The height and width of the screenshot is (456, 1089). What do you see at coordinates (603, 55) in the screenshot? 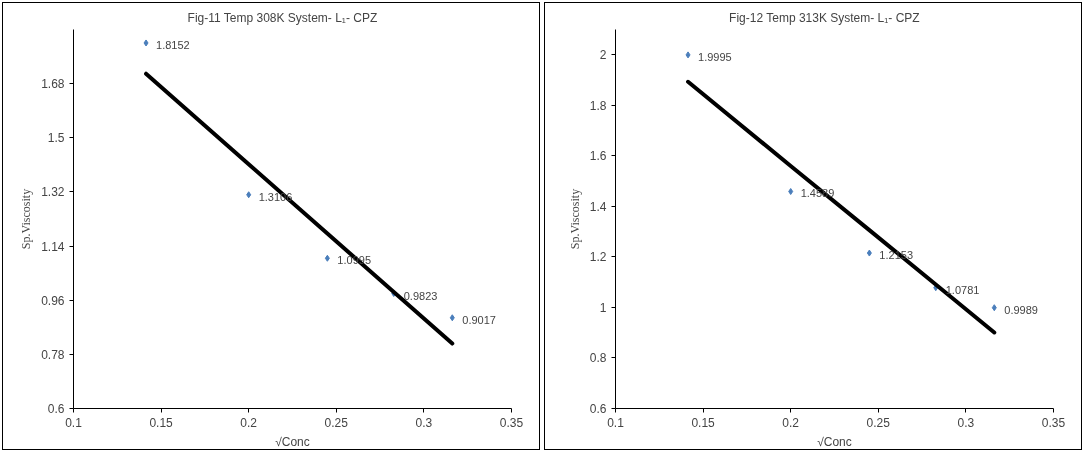
I see `y-tick-label: 2` at bounding box center [603, 55].